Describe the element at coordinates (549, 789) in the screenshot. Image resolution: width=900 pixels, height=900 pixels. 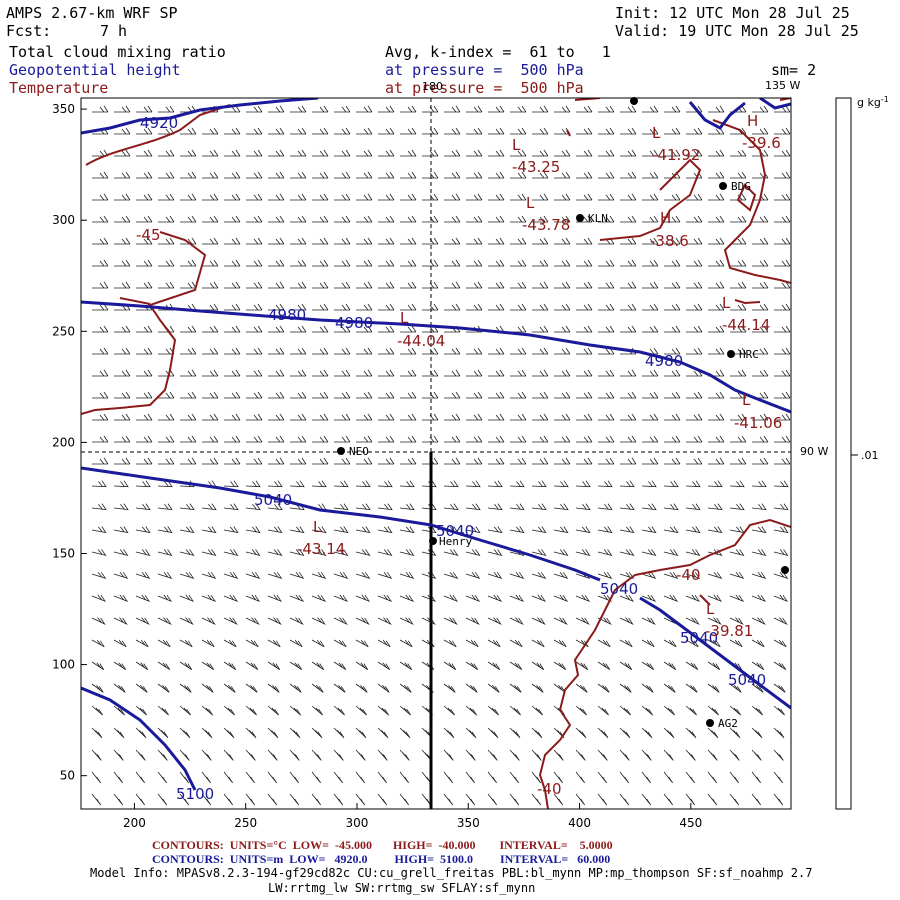
I see `temp-label: -40` at that location.